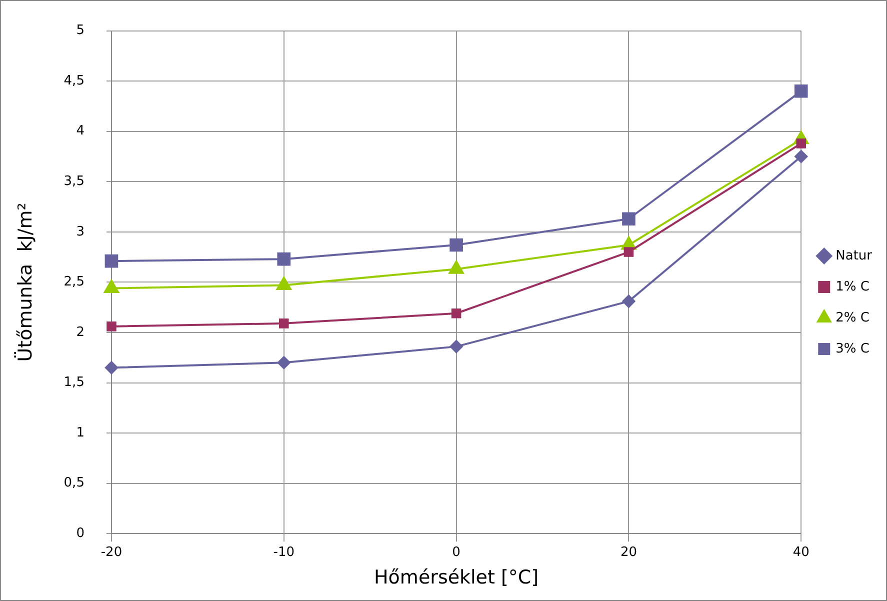 This screenshot has width=887, height=601. I want to click on x-tick-label: -20, so click(111, 552).